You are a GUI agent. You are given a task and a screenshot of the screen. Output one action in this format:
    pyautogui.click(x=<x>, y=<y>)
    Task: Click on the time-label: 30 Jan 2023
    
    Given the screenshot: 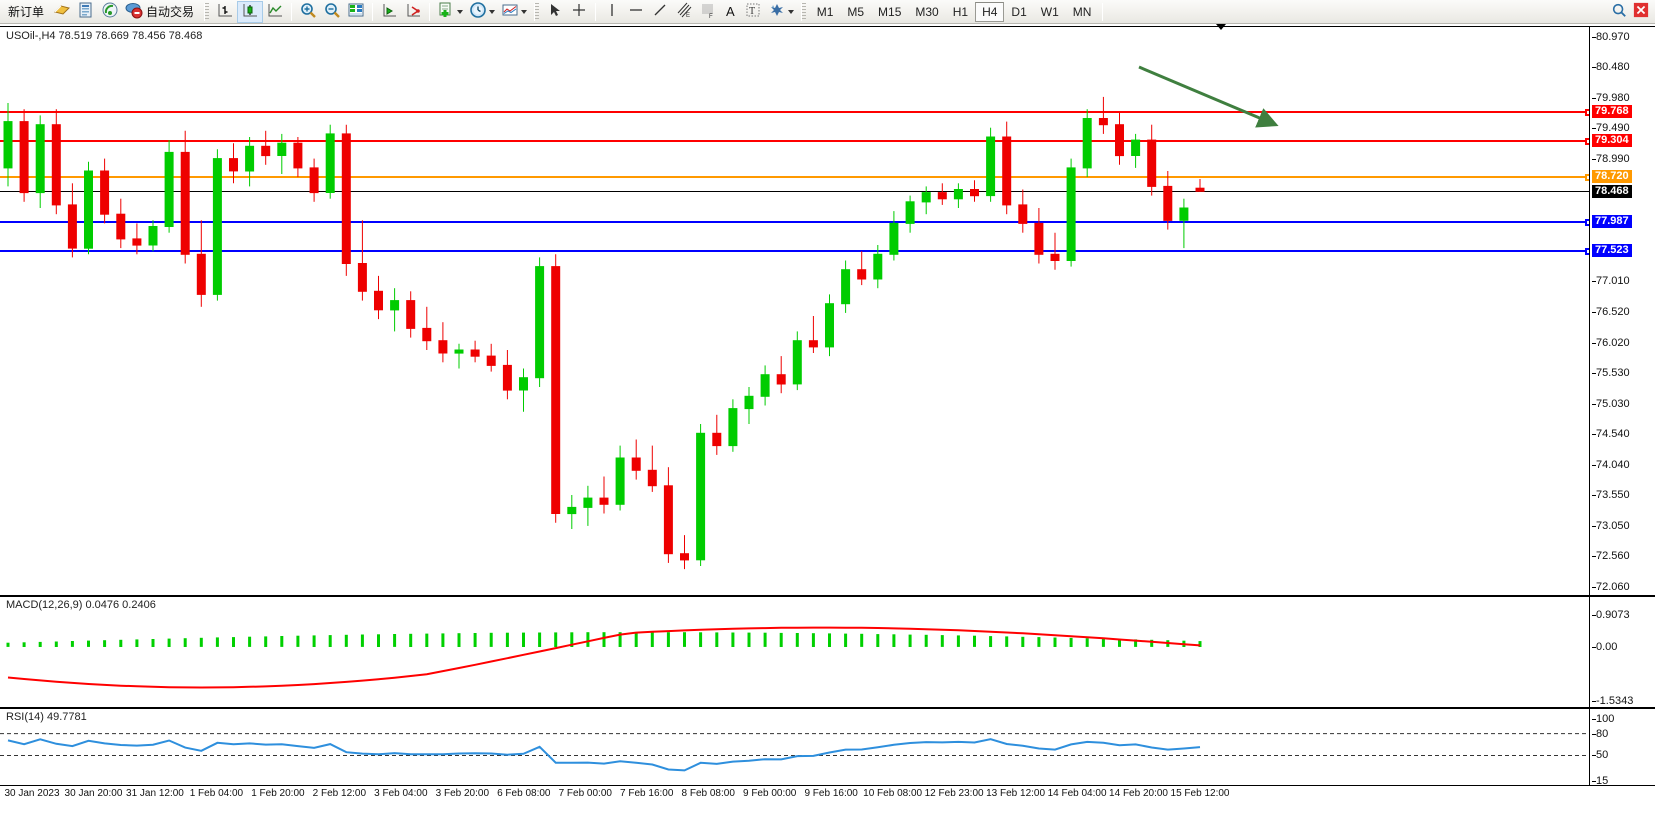 What is the action you would take?
    pyautogui.click(x=32, y=793)
    